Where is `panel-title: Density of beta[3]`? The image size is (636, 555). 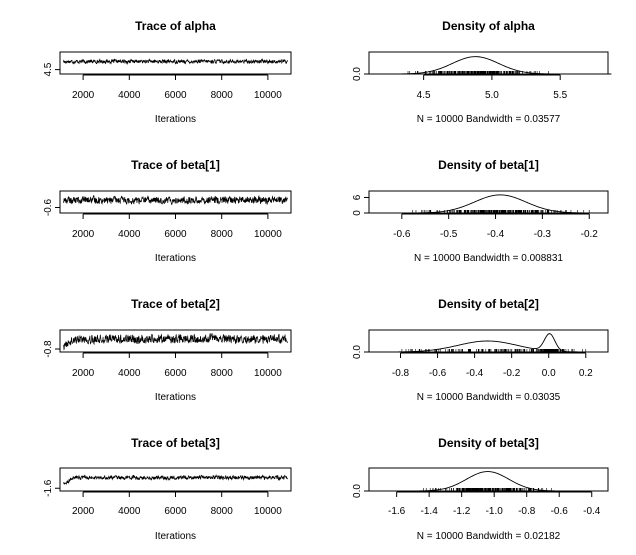
panel-title: Density of beta[3] is located at coordinates (488, 443).